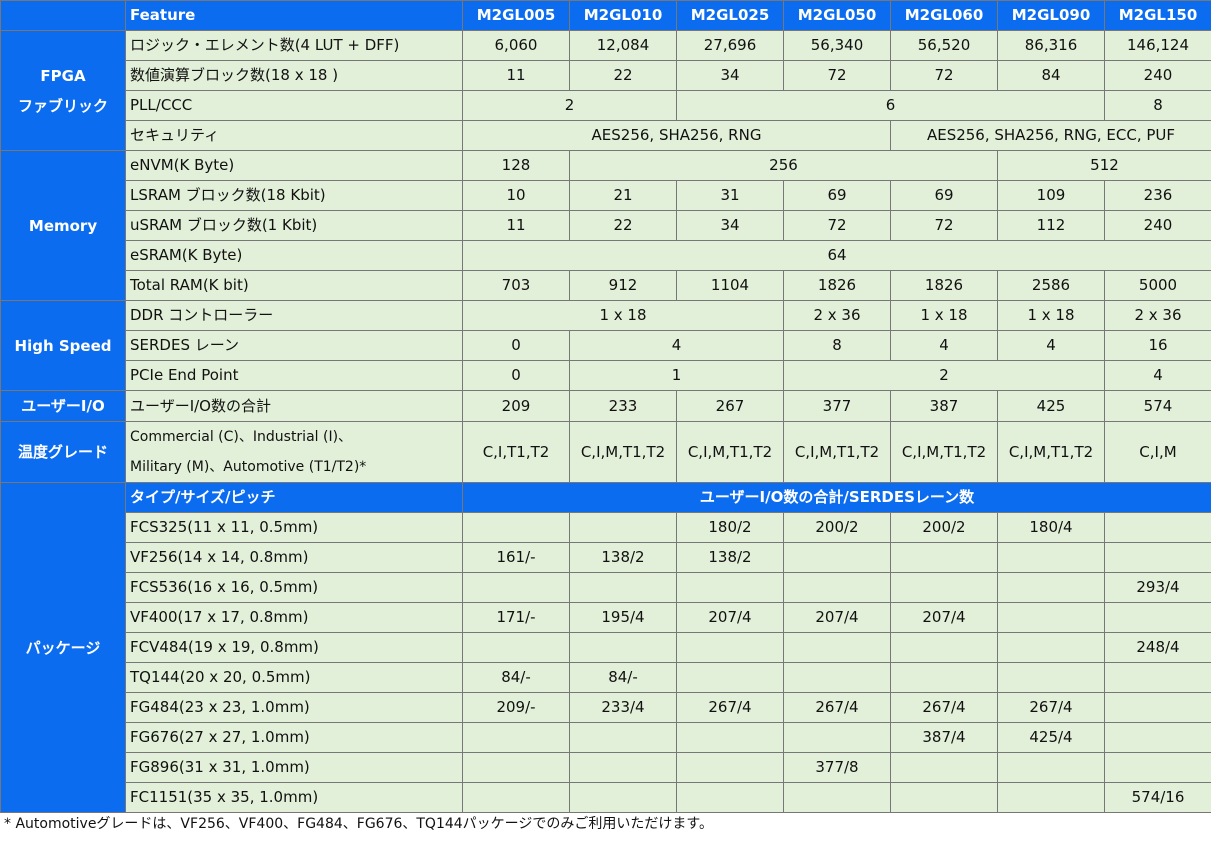 This screenshot has height=841, width=1211. I want to click on header-corner, so click(63, 15).